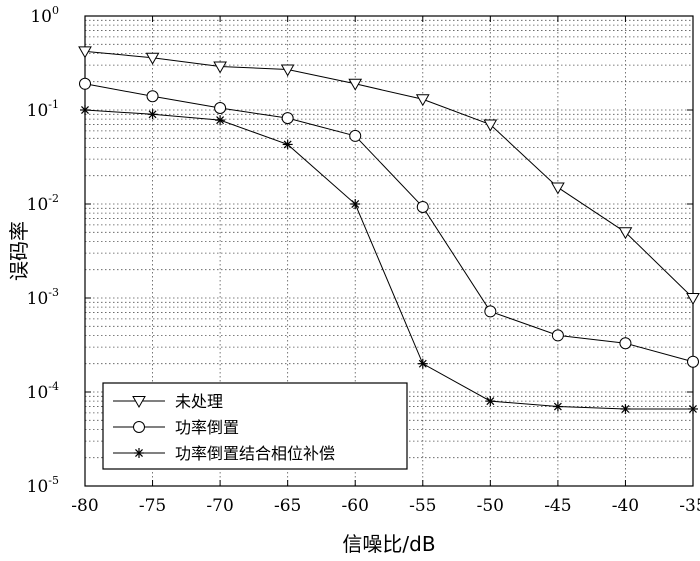 The height and width of the screenshot is (561, 700). What do you see at coordinates (557, 506) in the screenshot?
I see `x-tick-label: -45` at bounding box center [557, 506].